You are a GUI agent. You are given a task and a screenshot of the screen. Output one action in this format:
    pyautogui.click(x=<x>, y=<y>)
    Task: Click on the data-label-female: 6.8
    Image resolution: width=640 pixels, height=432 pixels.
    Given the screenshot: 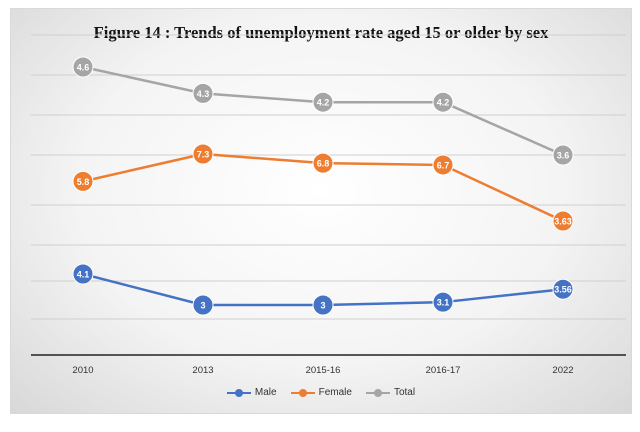 What is the action you would take?
    pyautogui.click(x=323, y=164)
    